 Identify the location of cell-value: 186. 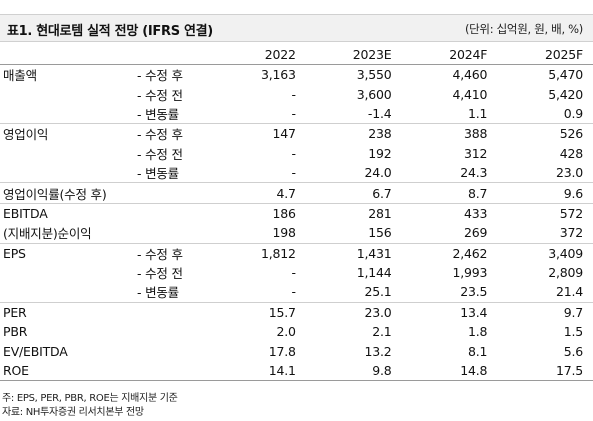
(258, 213).